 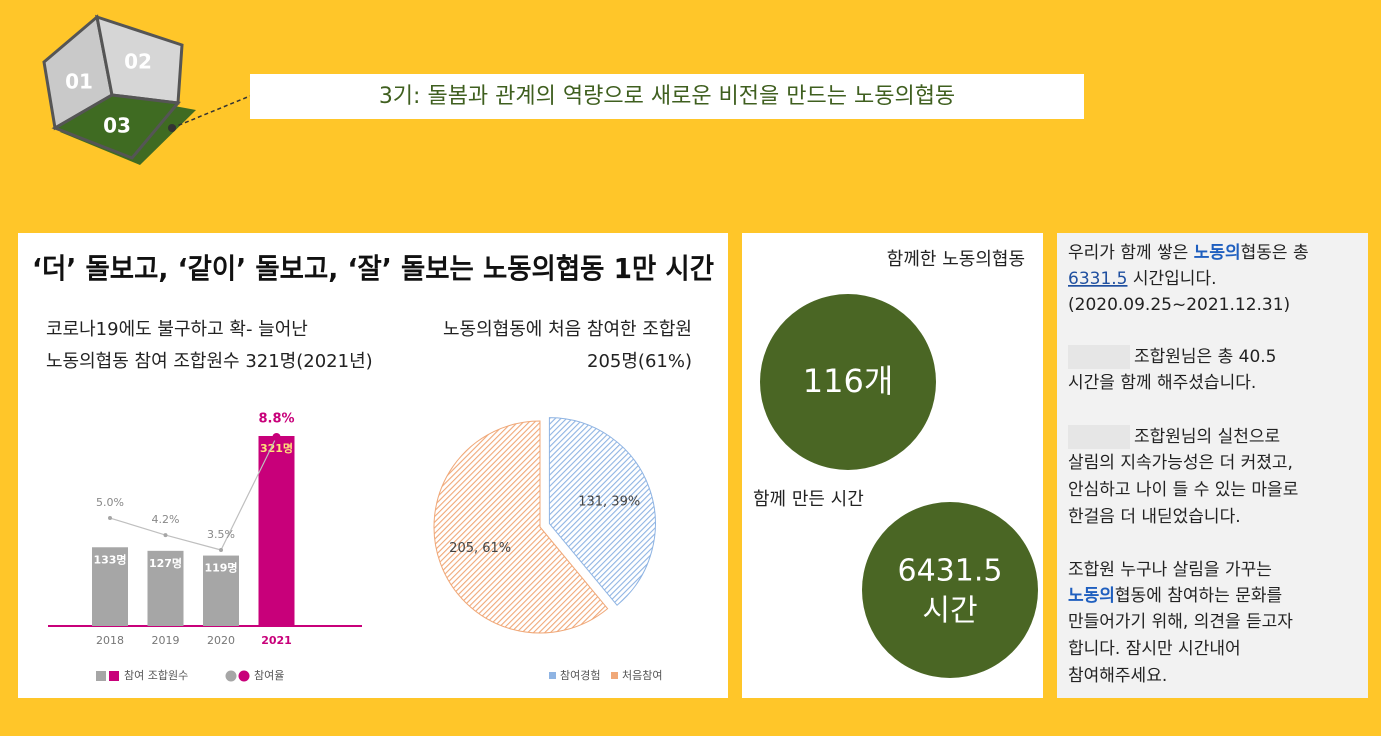 I want to click on data-label: 8.8%, so click(x=276, y=419).